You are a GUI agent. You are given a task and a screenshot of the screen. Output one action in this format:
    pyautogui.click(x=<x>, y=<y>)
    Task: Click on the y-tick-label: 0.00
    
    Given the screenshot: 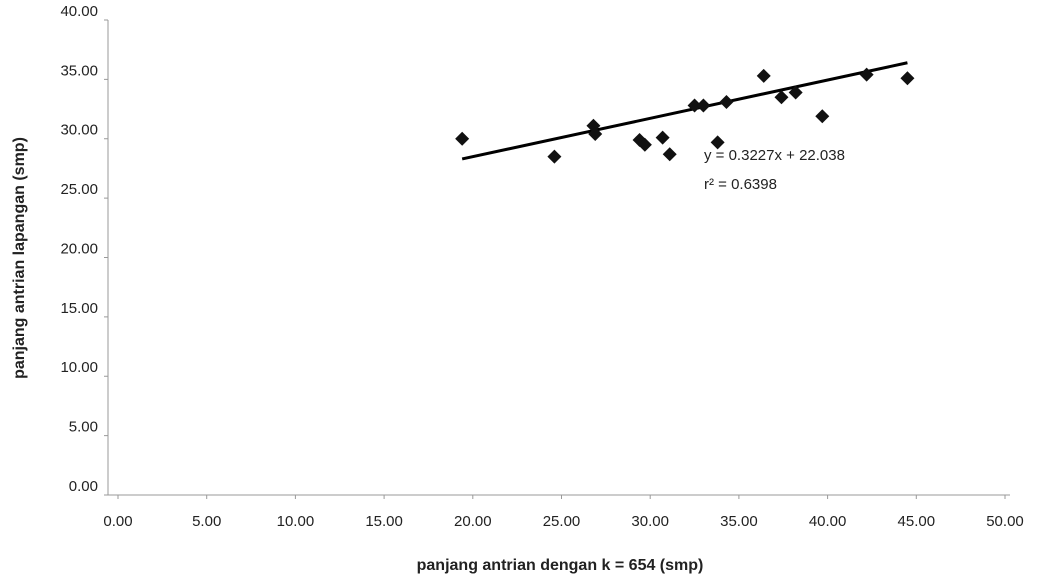 What is the action you would take?
    pyautogui.click(x=83, y=486)
    